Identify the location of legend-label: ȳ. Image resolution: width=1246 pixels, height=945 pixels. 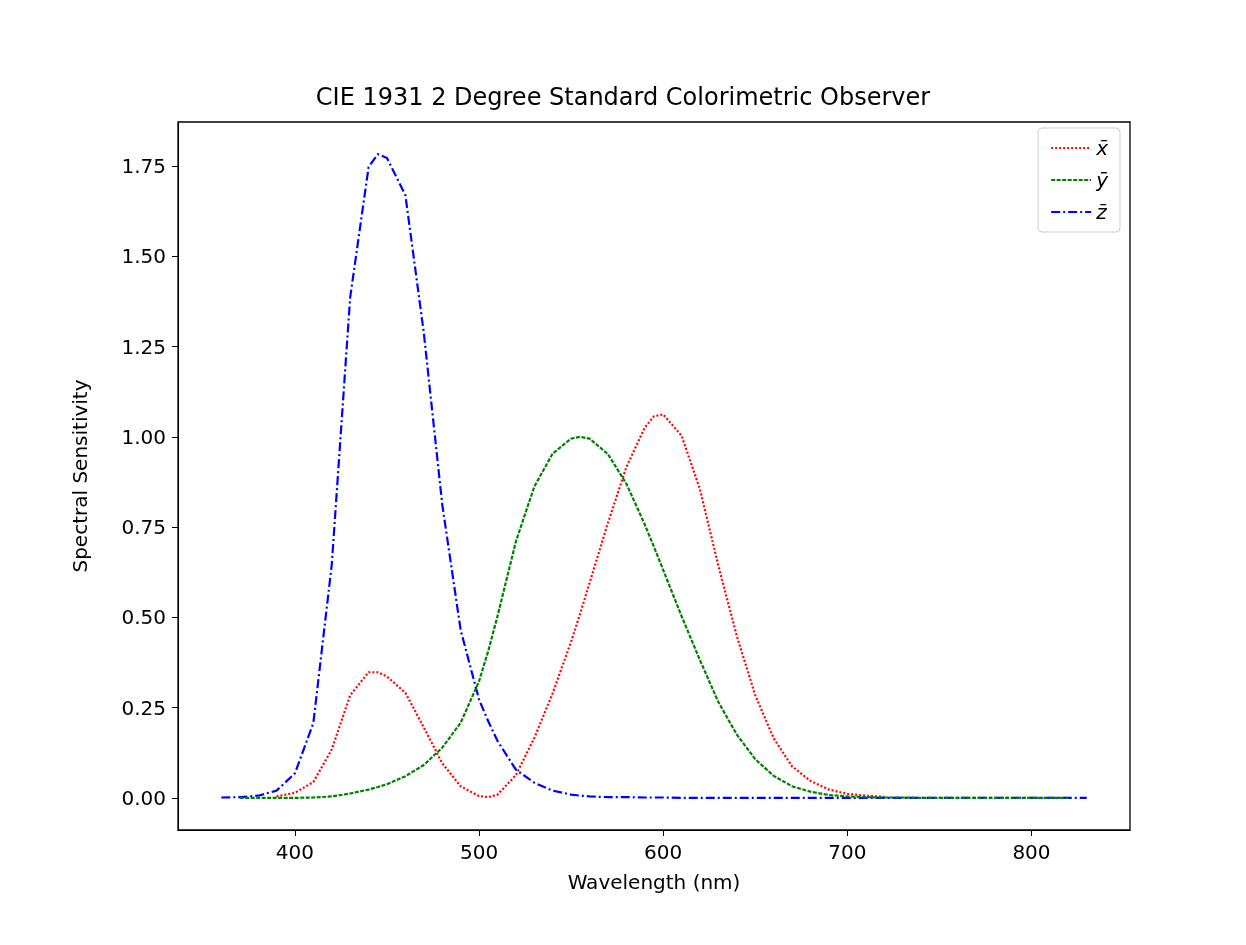
(1102, 180).